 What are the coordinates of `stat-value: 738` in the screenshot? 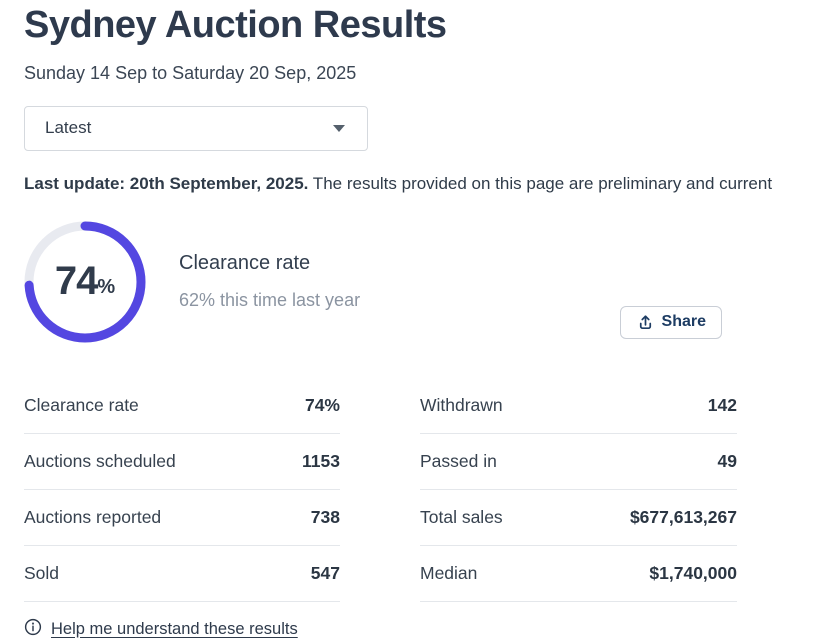 It's located at (325, 516).